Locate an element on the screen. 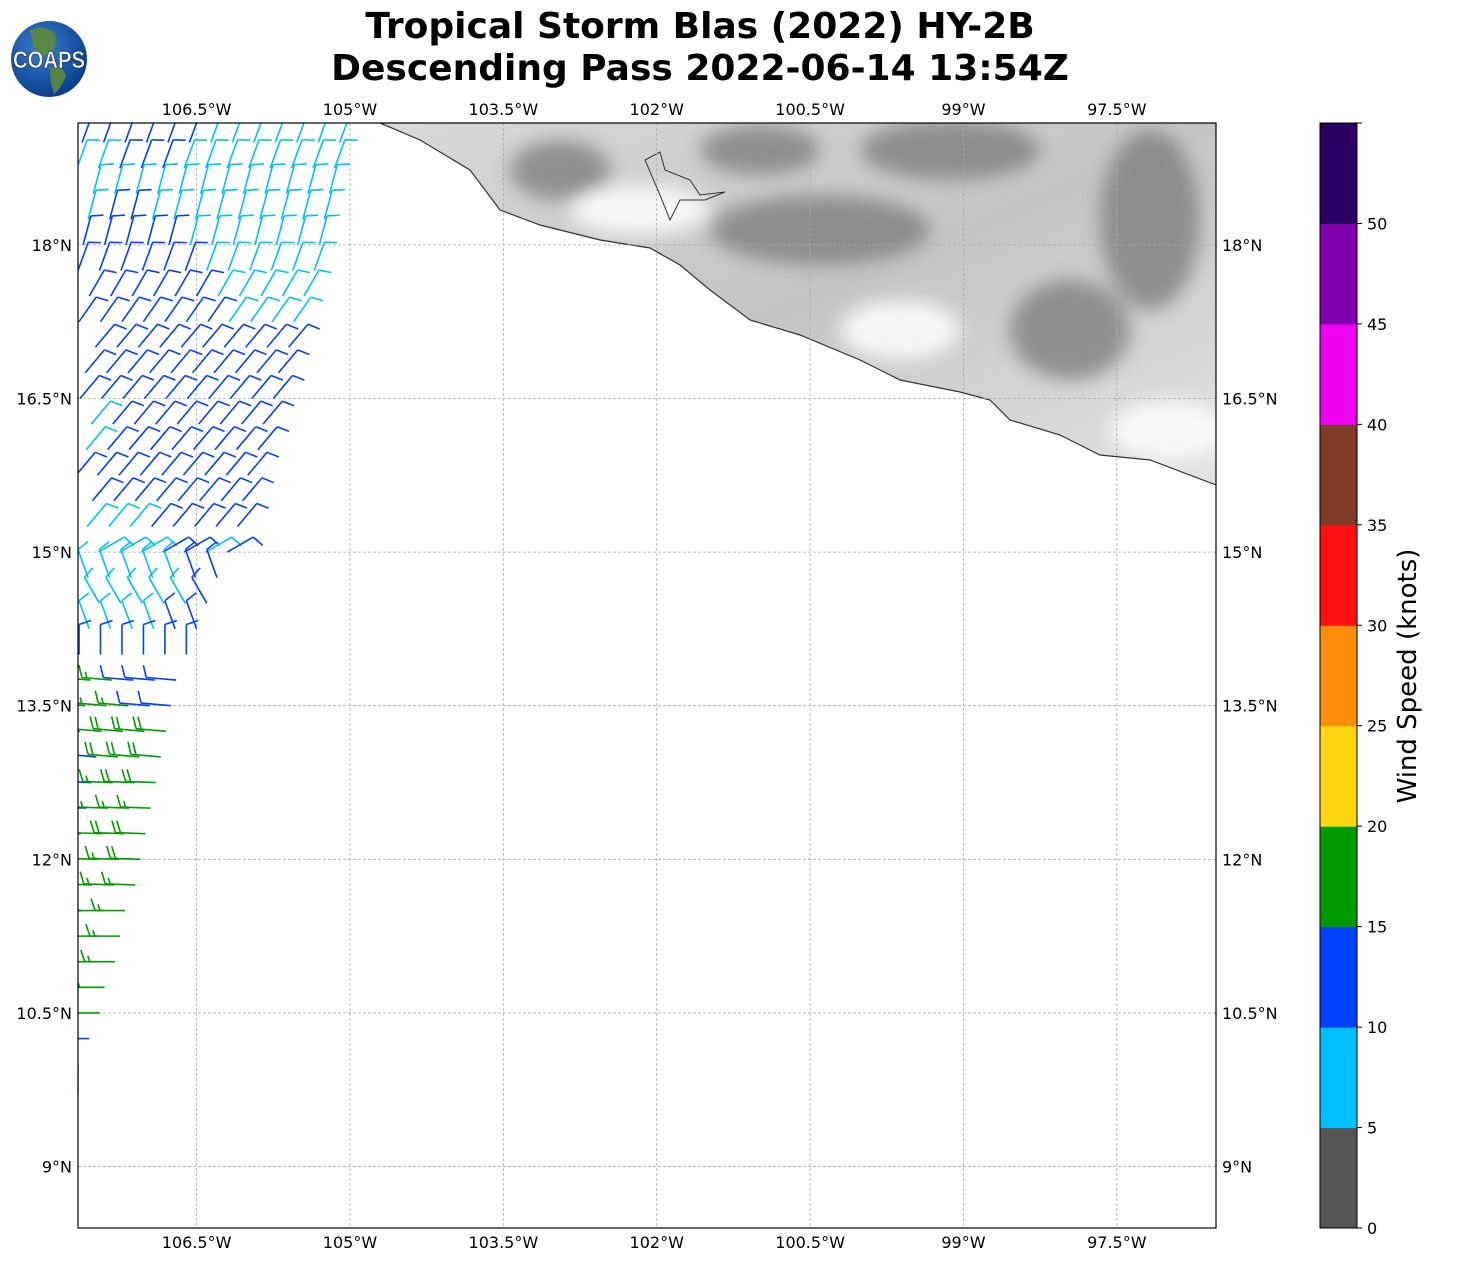 This screenshot has height=1264, width=1457. colorbar-bin is located at coordinates (1338, 173).